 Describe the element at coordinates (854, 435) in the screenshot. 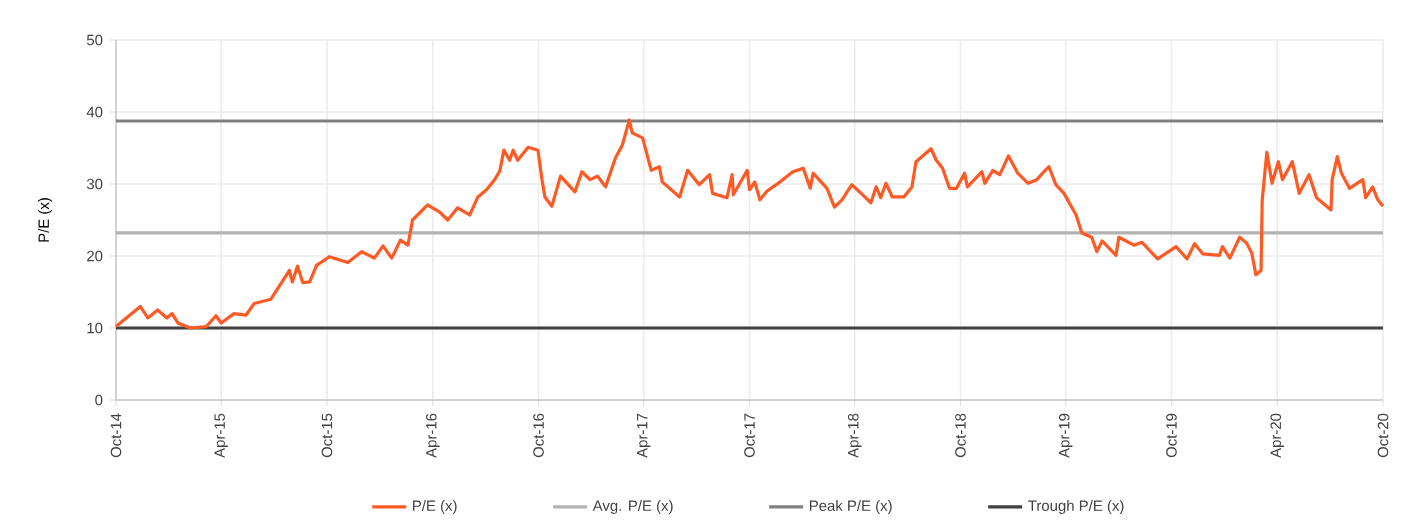

I see `x-tick-label: Apr-18` at that location.